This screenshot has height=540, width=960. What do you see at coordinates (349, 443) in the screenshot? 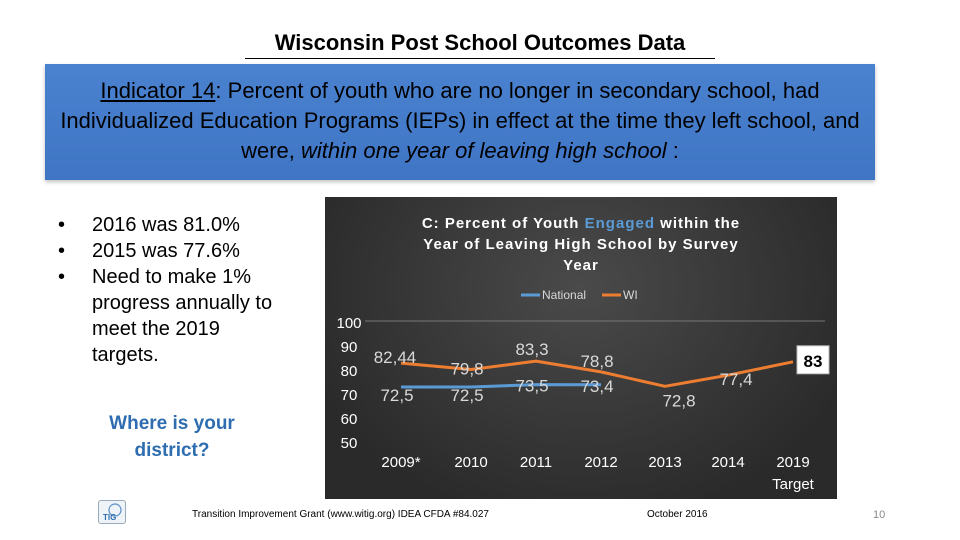
I see `y-tick-label: 50` at bounding box center [349, 443].